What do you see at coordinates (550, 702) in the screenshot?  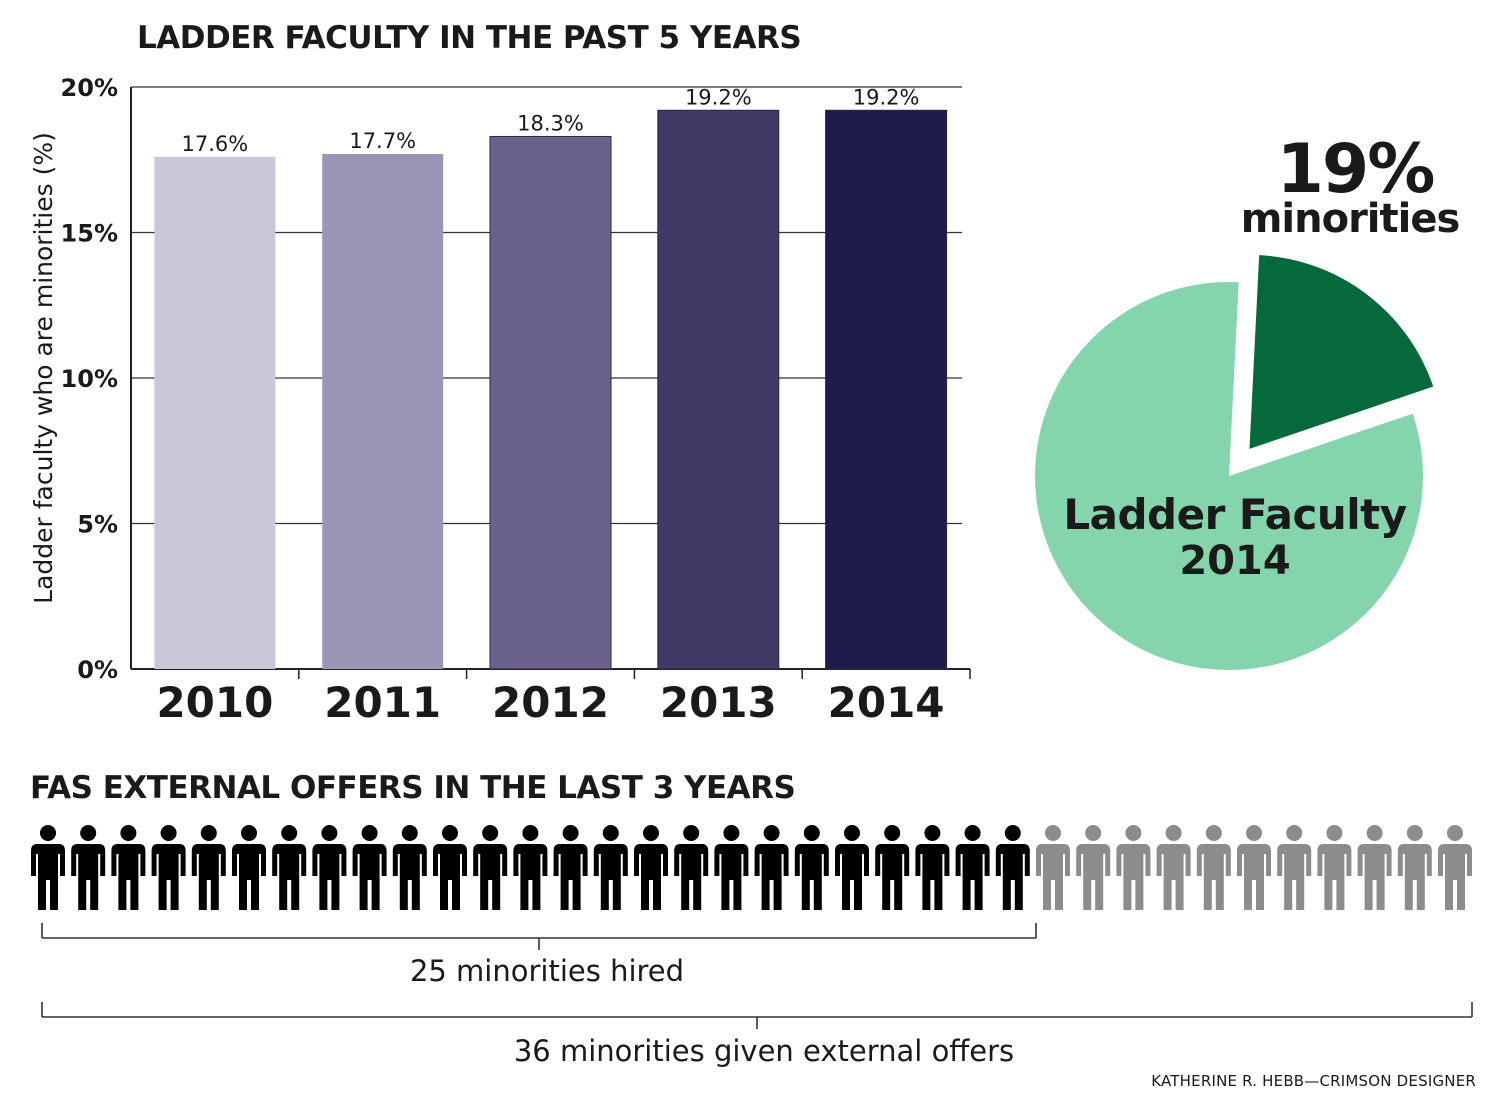 I see `x-tick-label: 2012` at bounding box center [550, 702].